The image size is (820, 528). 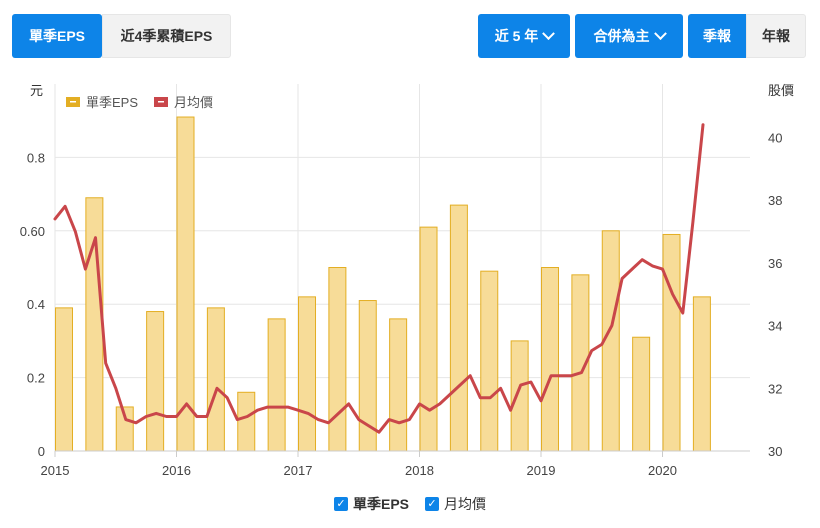 I want to click on right-tick-label: 36, so click(x=775, y=263).